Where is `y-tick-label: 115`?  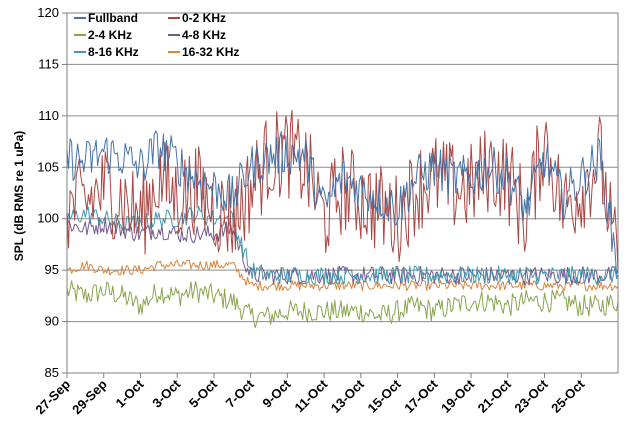 y-tick-label: 115 is located at coordinates (48, 63).